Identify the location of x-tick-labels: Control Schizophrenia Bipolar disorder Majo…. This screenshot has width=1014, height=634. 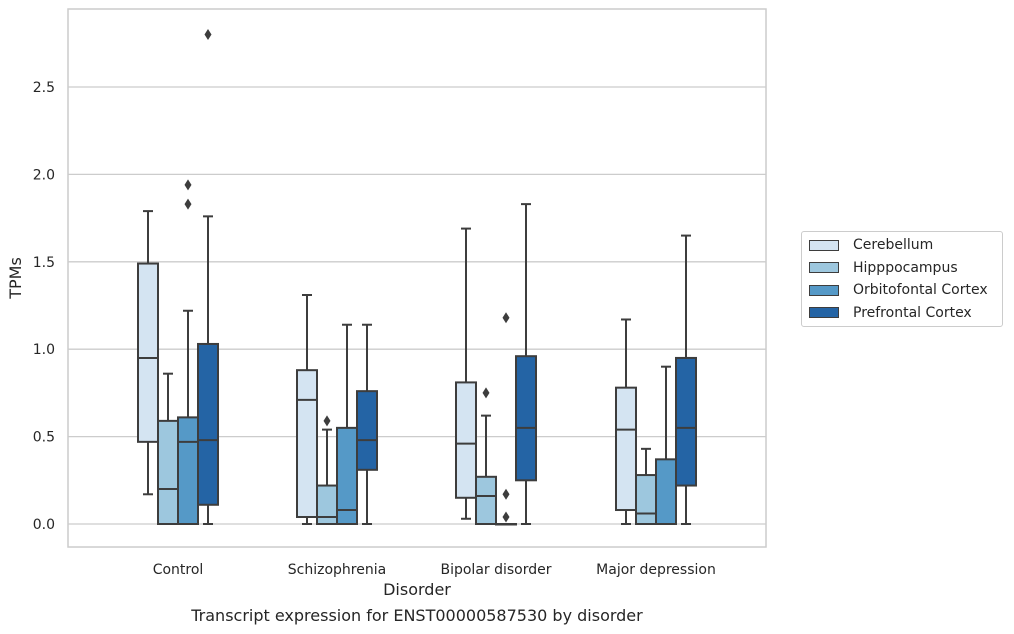
(434, 570).